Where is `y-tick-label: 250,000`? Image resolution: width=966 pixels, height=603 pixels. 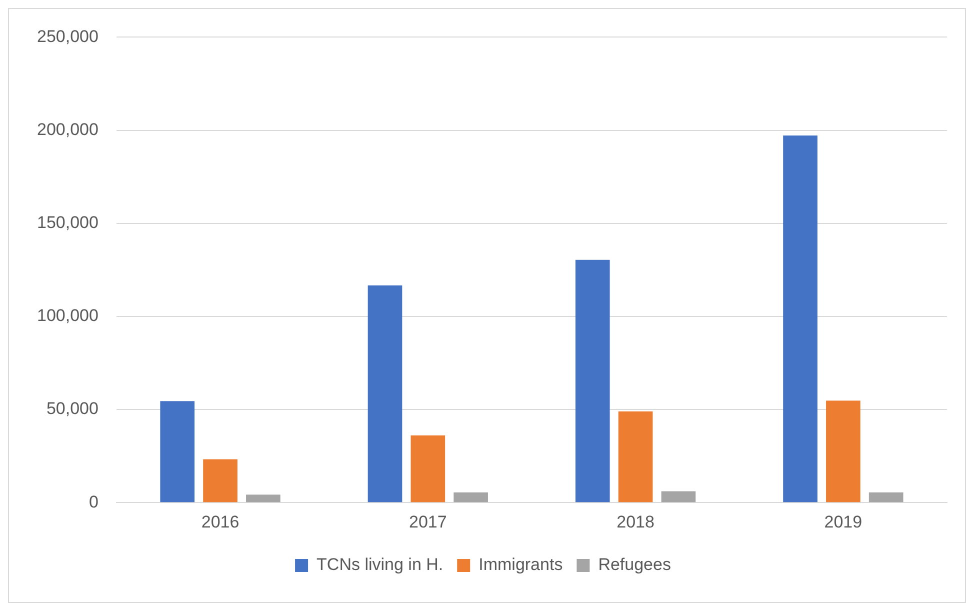
y-tick-label: 250,000 is located at coordinates (67, 36).